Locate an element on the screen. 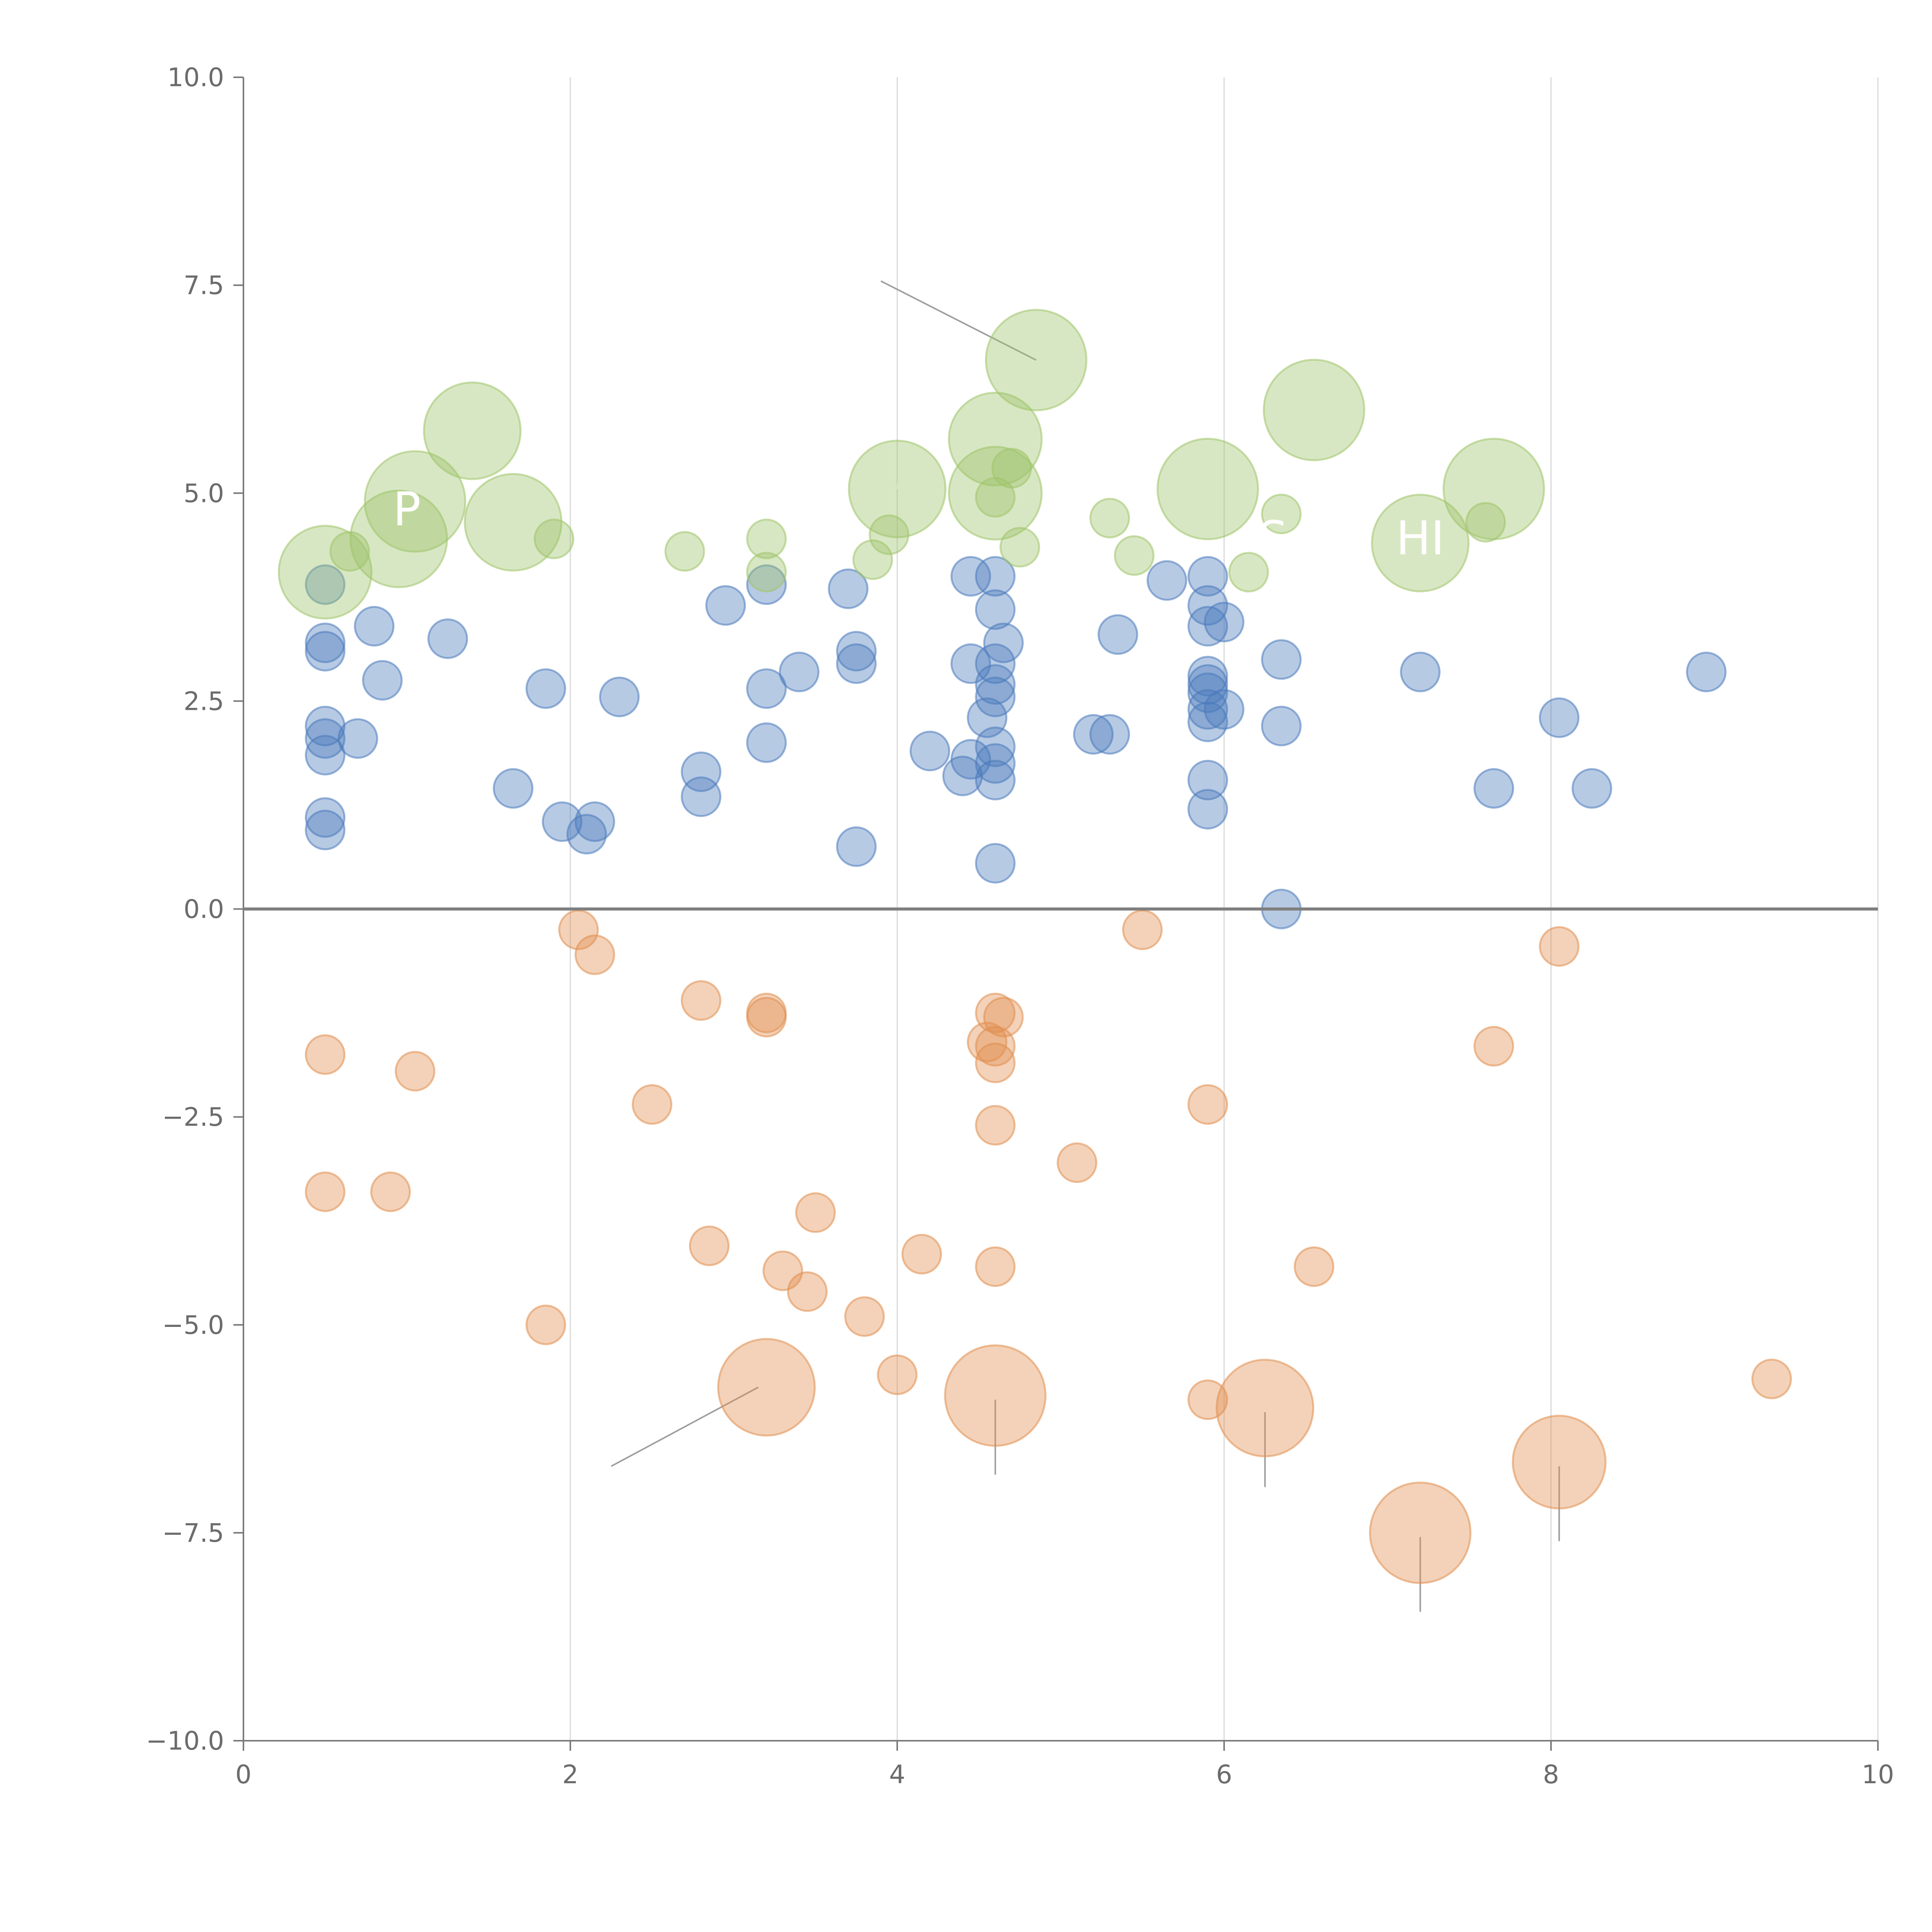 The width and height of the screenshot is (1932, 1932). x-tick-label: 4 is located at coordinates (897, 1774).